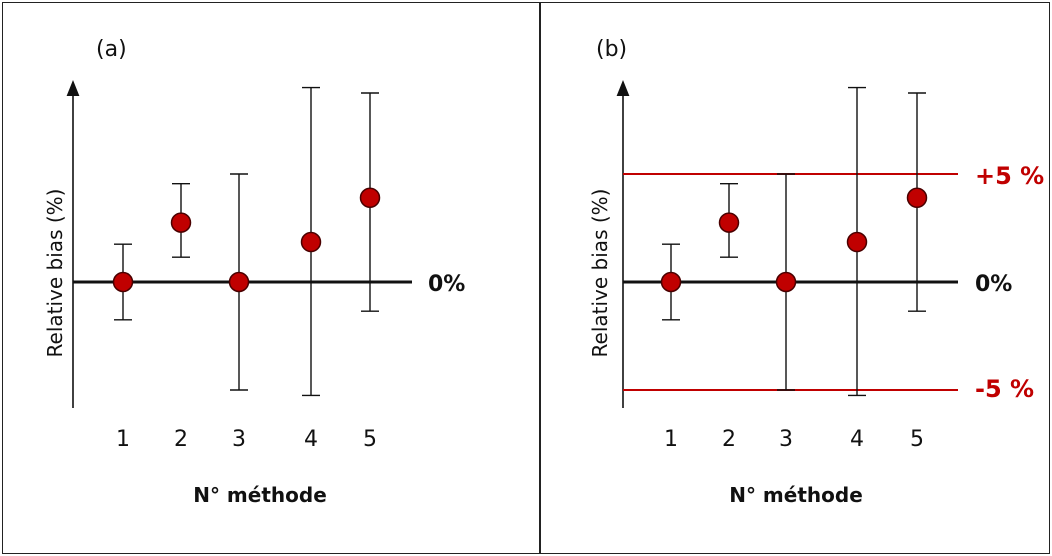 The height and width of the screenshot is (556, 1052). I want to click on panel-a-xtick-5: 5, so click(370, 439).